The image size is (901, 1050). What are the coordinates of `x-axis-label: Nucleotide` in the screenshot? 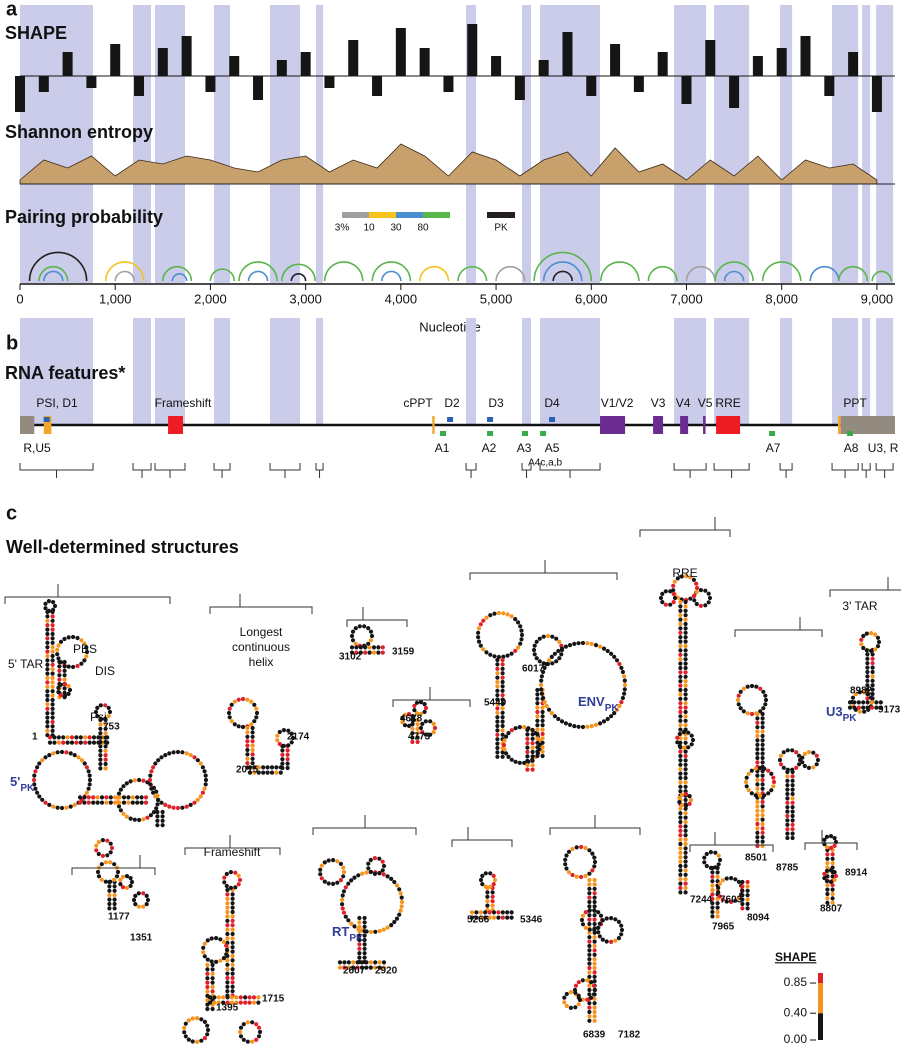 It's located at (449, 326).